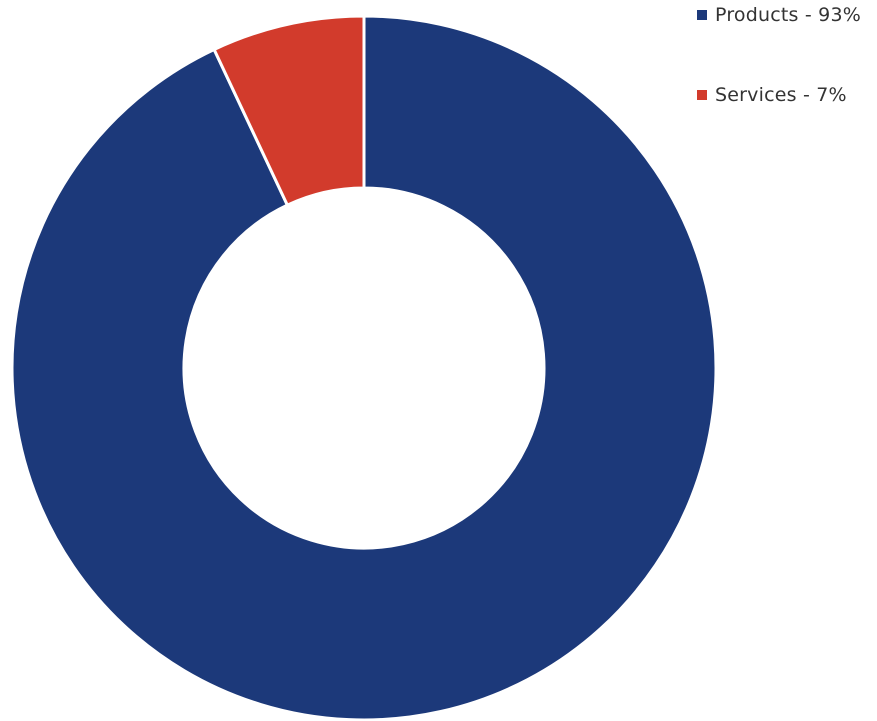 This screenshot has height=721, width=877. I want to click on legend-swatch-services, so click(702, 95).